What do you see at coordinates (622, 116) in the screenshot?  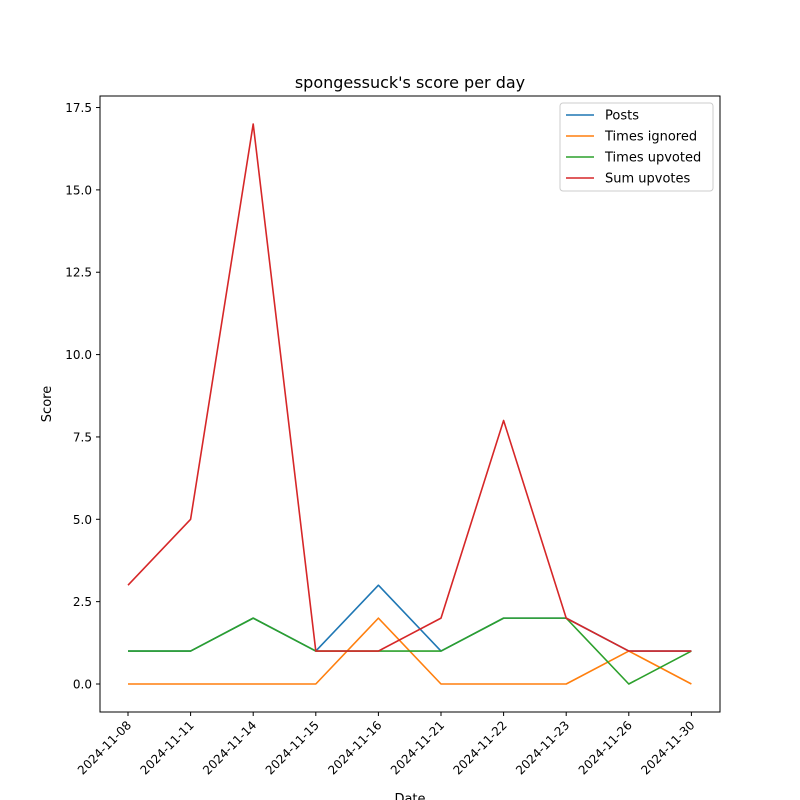 I see `legend-label: Posts` at bounding box center [622, 116].